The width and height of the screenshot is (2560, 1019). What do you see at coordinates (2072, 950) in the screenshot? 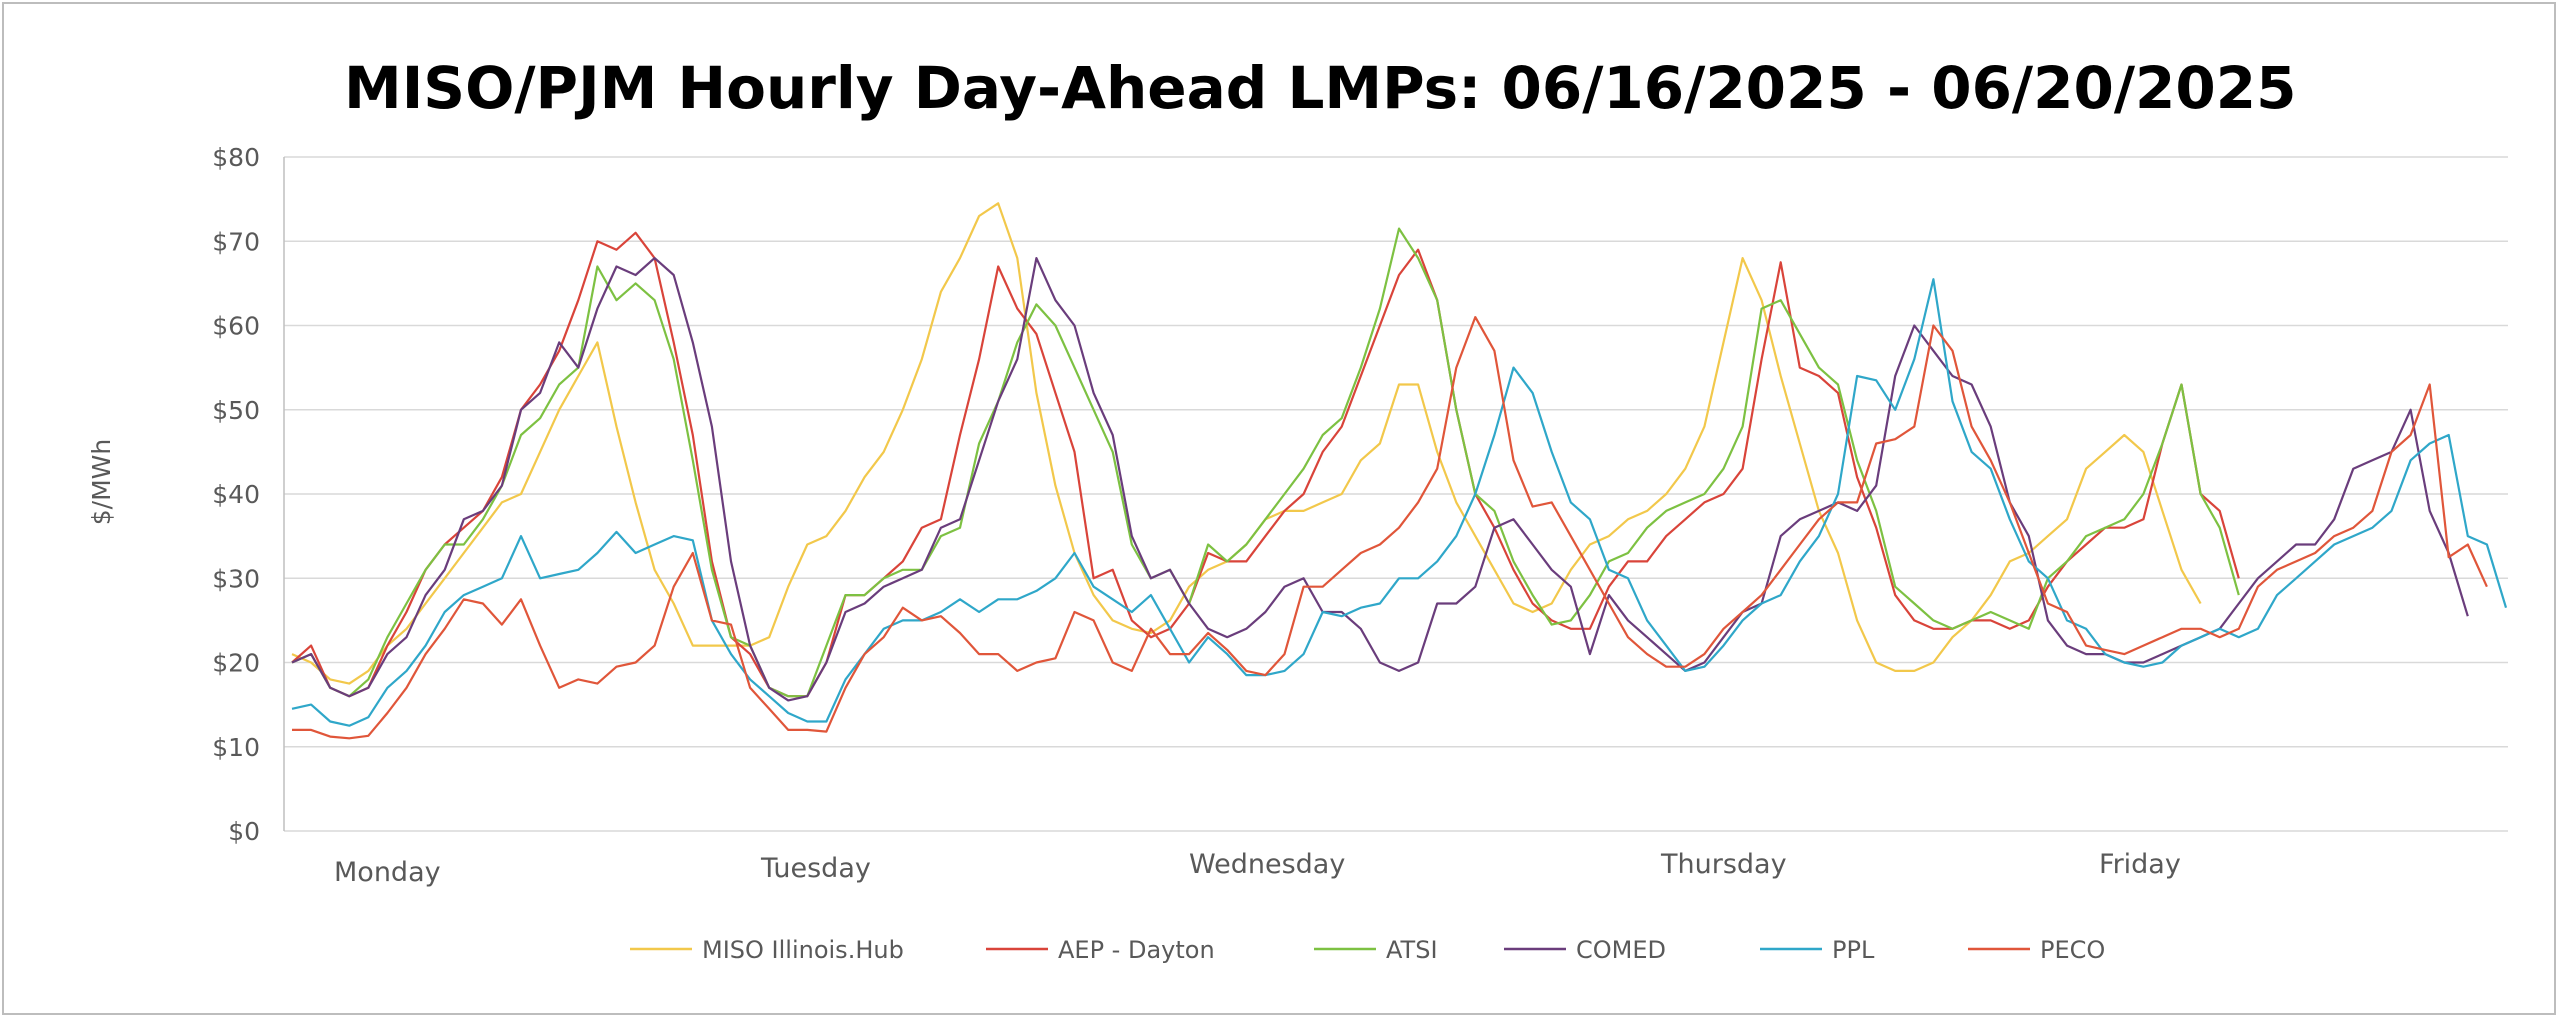
I see `legend-label: PECO` at bounding box center [2072, 950].